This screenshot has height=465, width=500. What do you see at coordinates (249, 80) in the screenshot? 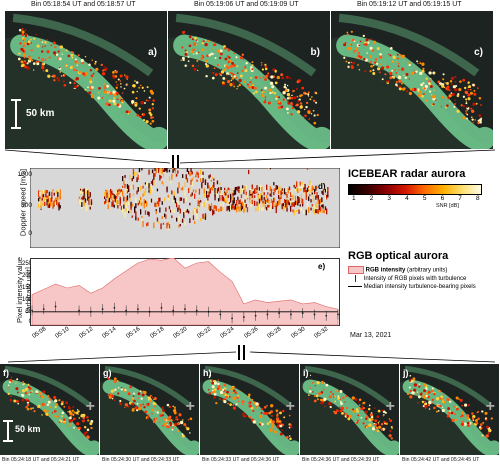
I see `aurora-image-panel: b)` at bounding box center [249, 80].